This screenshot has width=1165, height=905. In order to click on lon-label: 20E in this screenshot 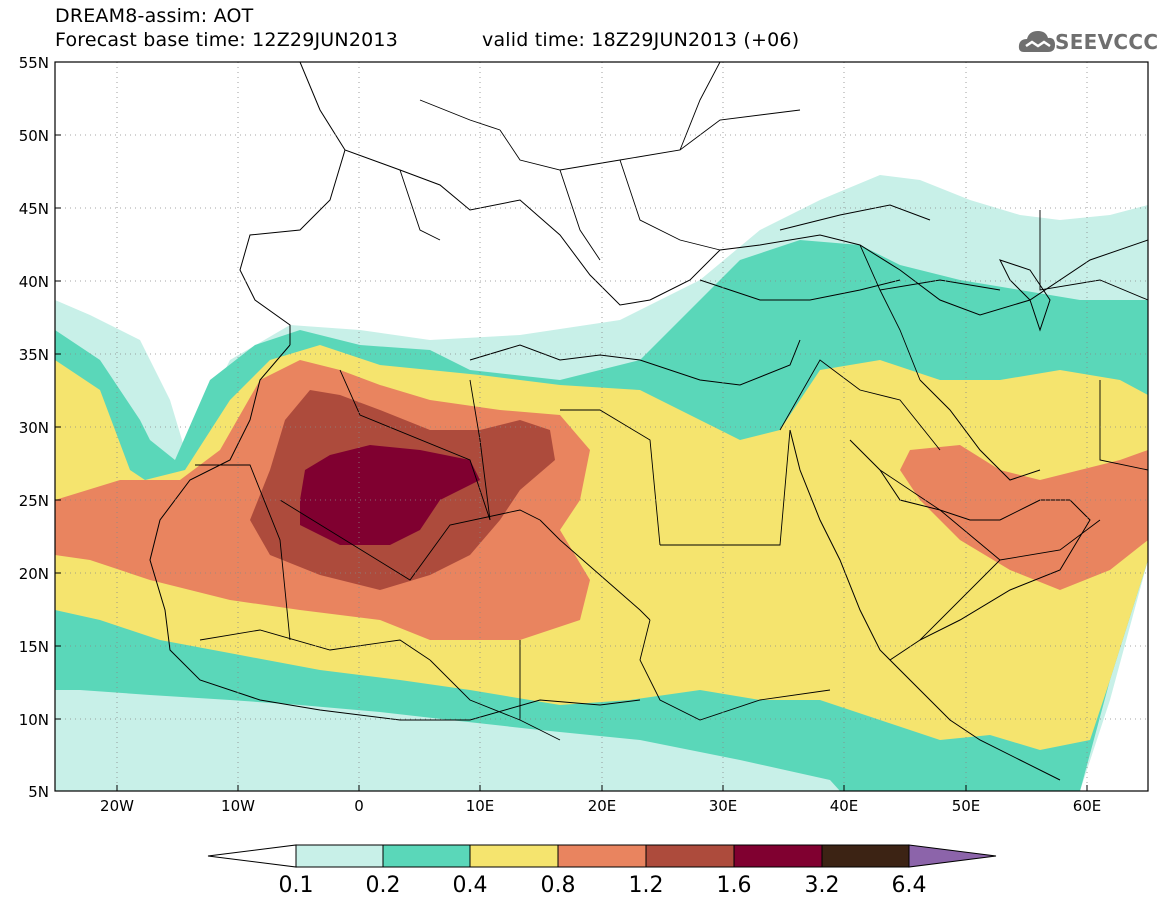, I will do `click(602, 806)`.